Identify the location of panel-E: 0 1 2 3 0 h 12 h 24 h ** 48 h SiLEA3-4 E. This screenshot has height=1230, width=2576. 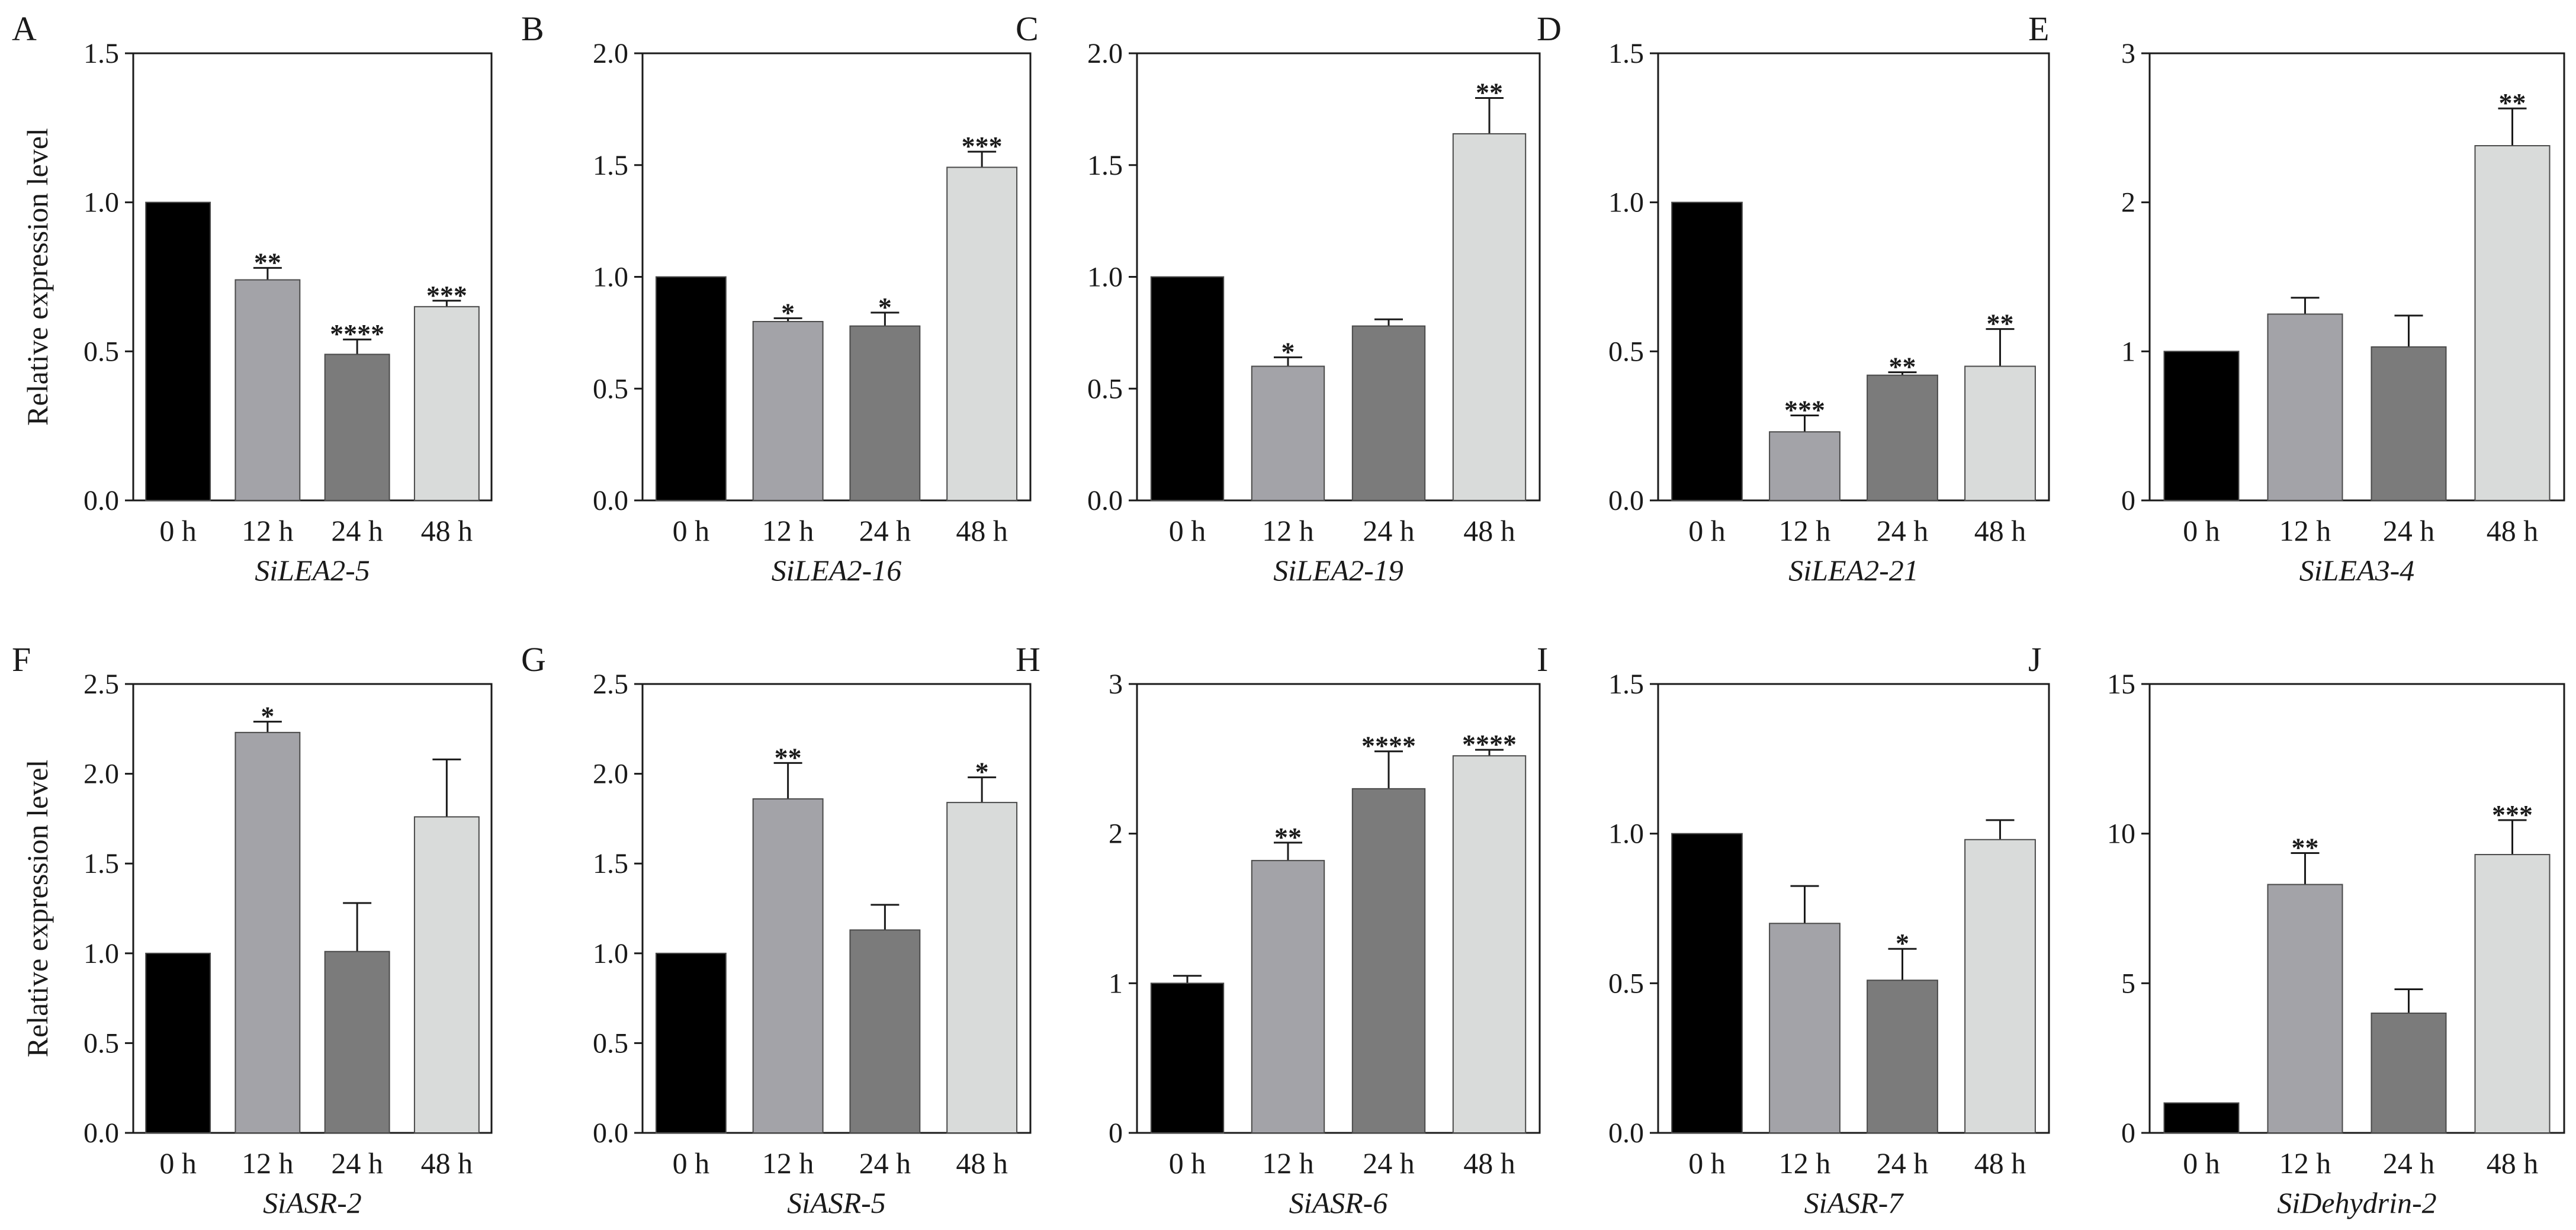
(2296, 298).